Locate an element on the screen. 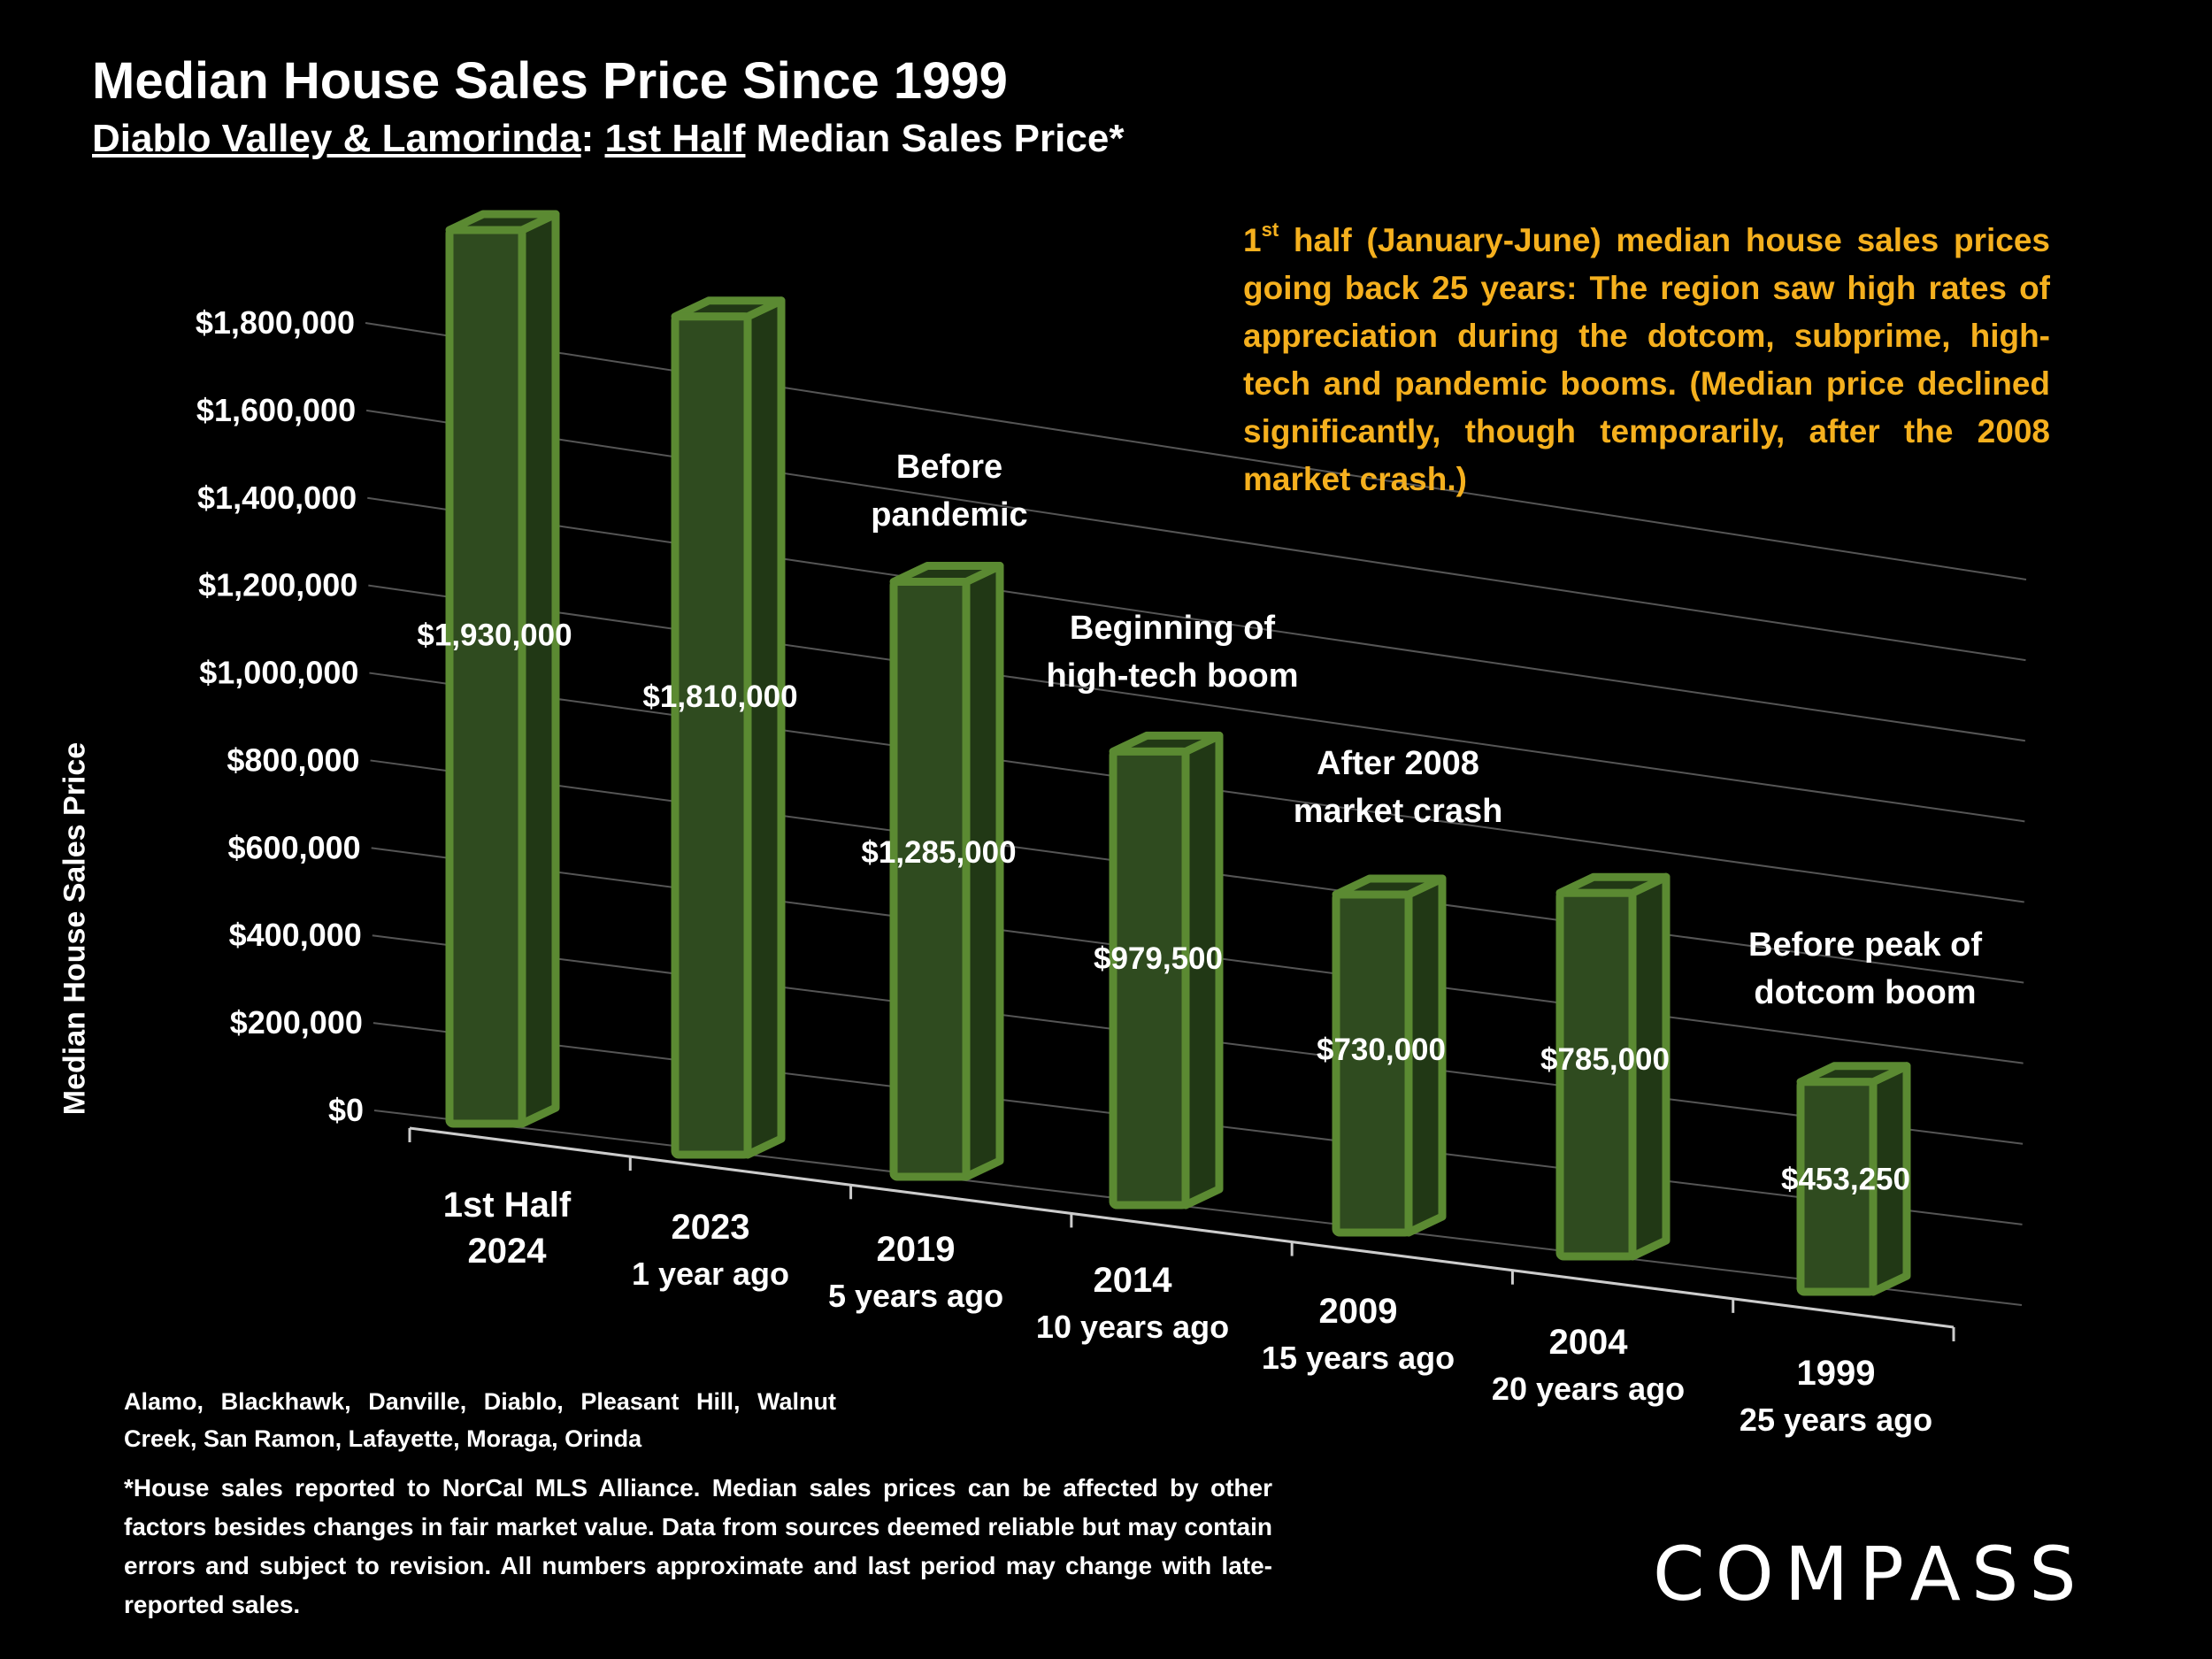  callout-lead: 1 is located at coordinates (1253, 240).